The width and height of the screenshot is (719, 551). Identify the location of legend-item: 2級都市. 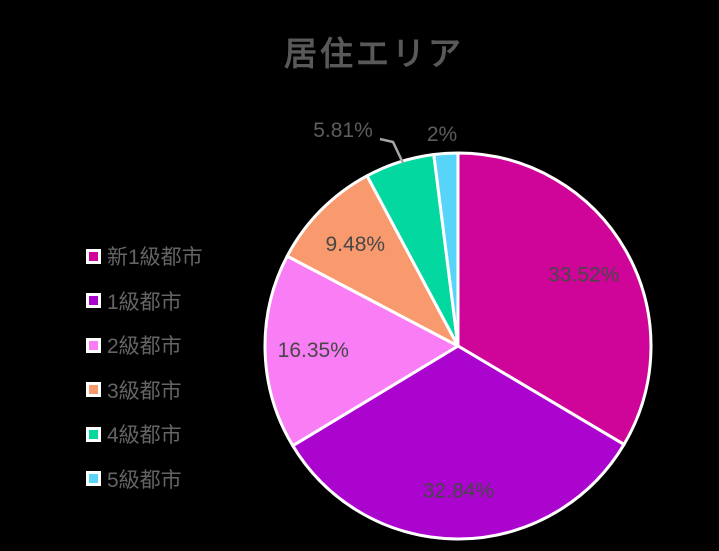
(144, 345).